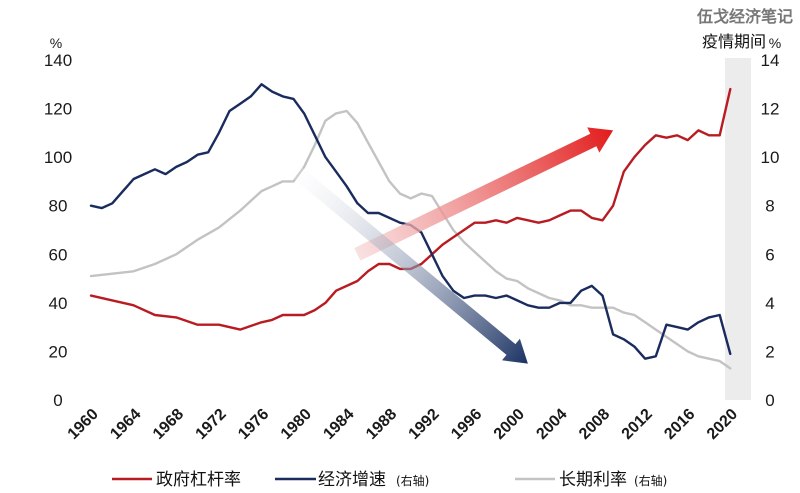 The image size is (800, 493). I want to click on legend-item-economic-growth: 经济增速 (右轴), so click(352, 480).